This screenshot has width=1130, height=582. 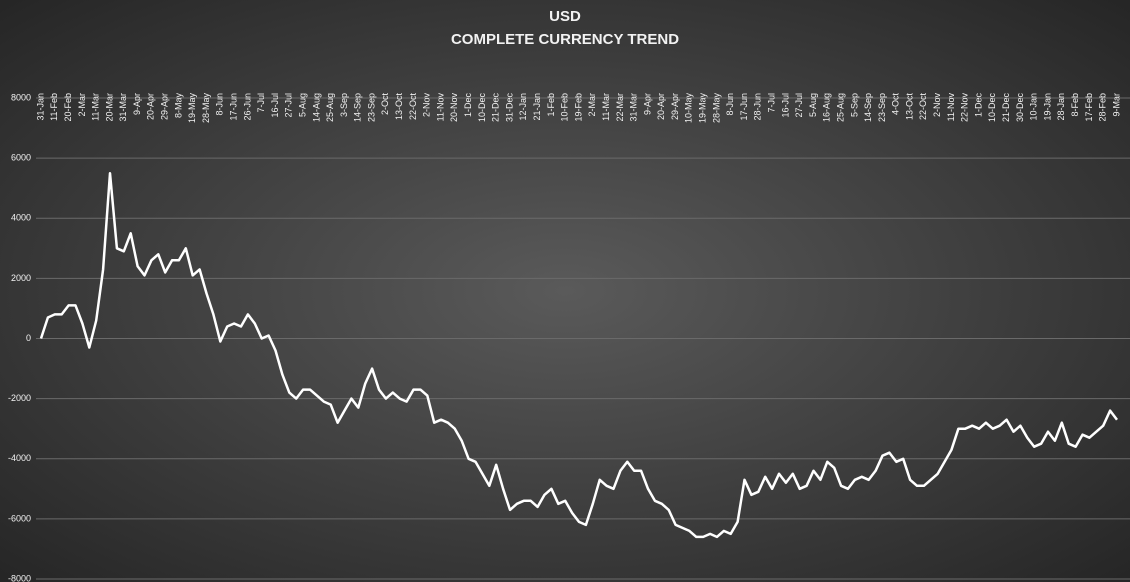 I want to click on x-tick-label: 10-May, so click(x=689, y=108).